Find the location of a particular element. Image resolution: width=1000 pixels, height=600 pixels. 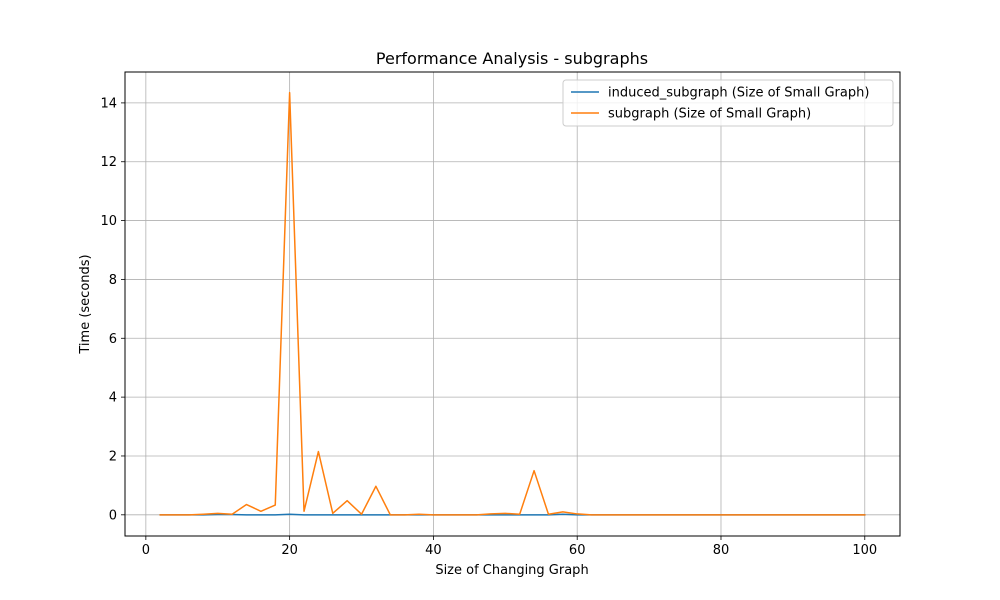

chart-title: Performance Analysis - subgraphs is located at coordinates (512, 58).